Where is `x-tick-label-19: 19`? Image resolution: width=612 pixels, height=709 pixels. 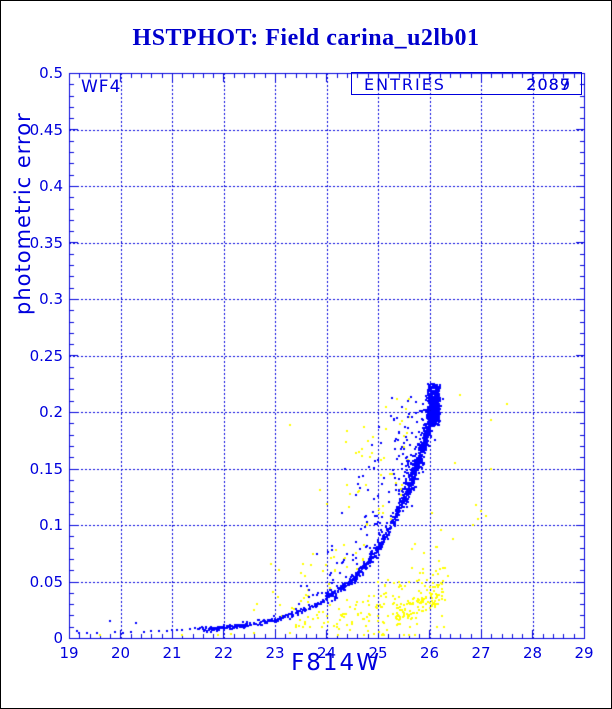 x-tick-label-19: 19 is located at coordinates (69, 653).